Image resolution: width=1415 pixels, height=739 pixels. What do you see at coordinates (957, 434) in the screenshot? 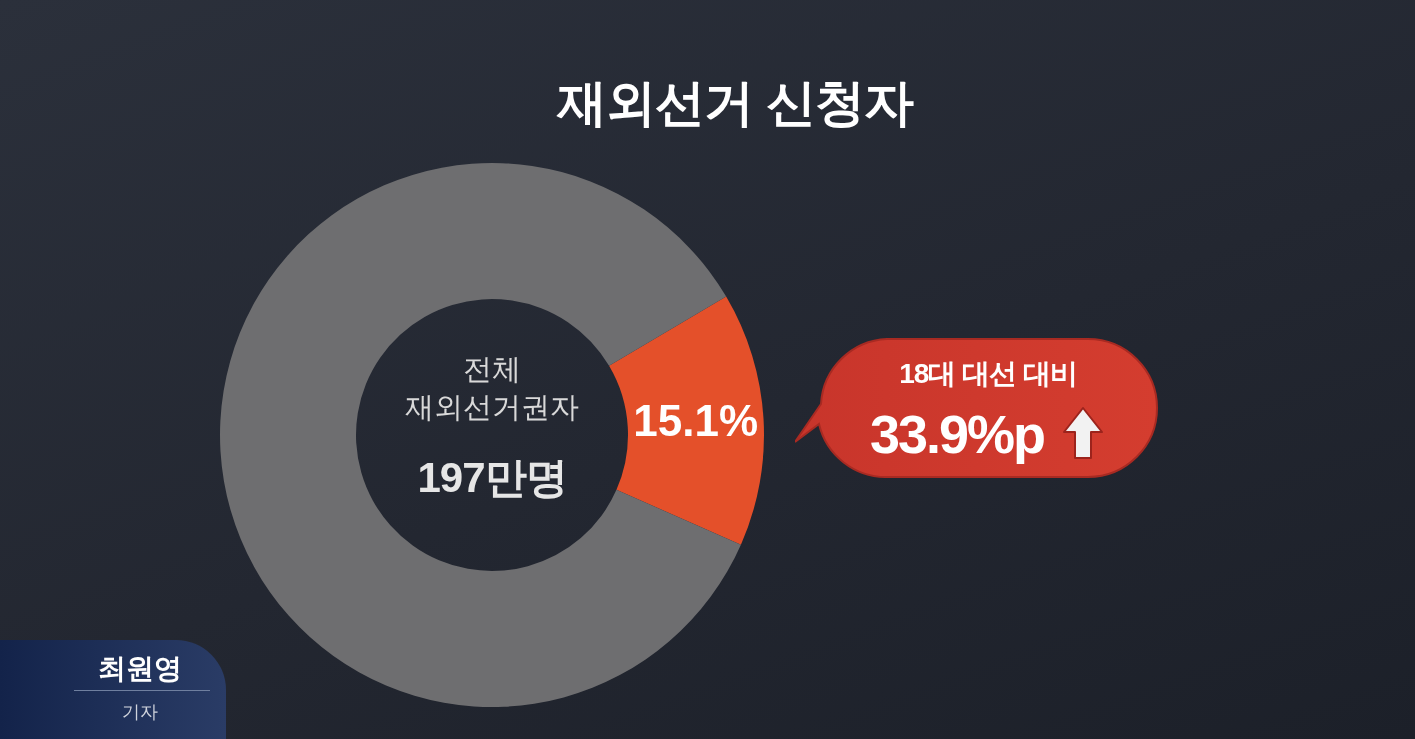
I see `text: 33.9%p` at bounding box center [957, 434].